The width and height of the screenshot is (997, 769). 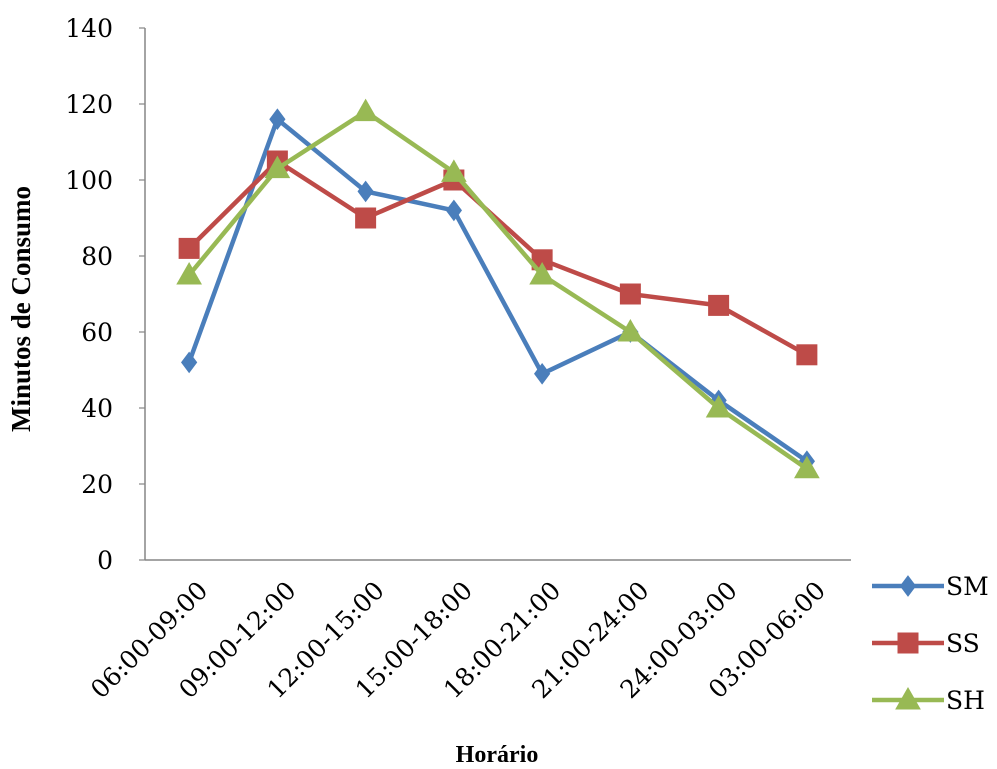 I want to click on y-tick-label: 20, so click(x=97, y=484).